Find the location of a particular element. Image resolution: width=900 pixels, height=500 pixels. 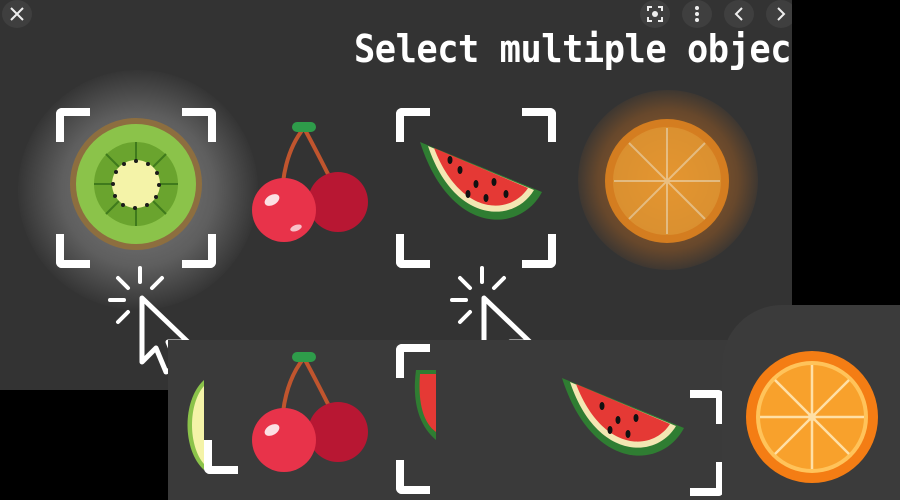

close-button is located at coordinates (17, 14).